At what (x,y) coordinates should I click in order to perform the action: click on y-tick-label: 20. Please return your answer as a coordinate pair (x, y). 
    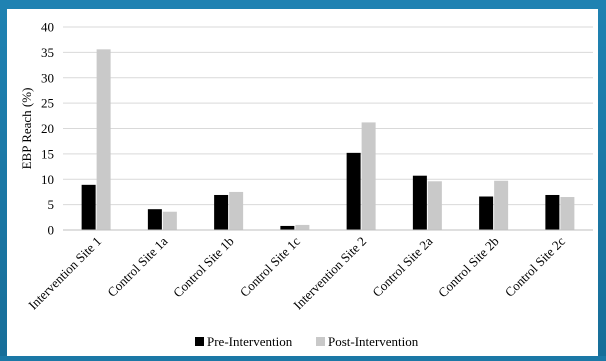
    Looking at the image, I should click on (47, 128).